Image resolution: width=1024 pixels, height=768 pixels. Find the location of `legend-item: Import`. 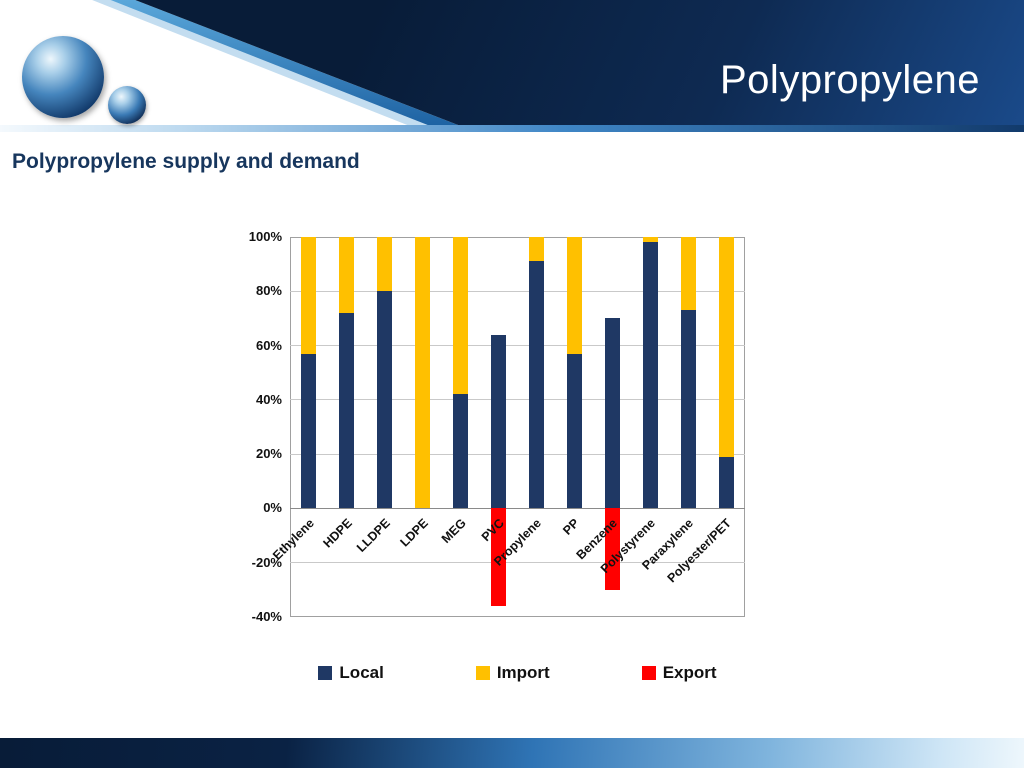

legend-item: Import is located at coordinates (512, 673).